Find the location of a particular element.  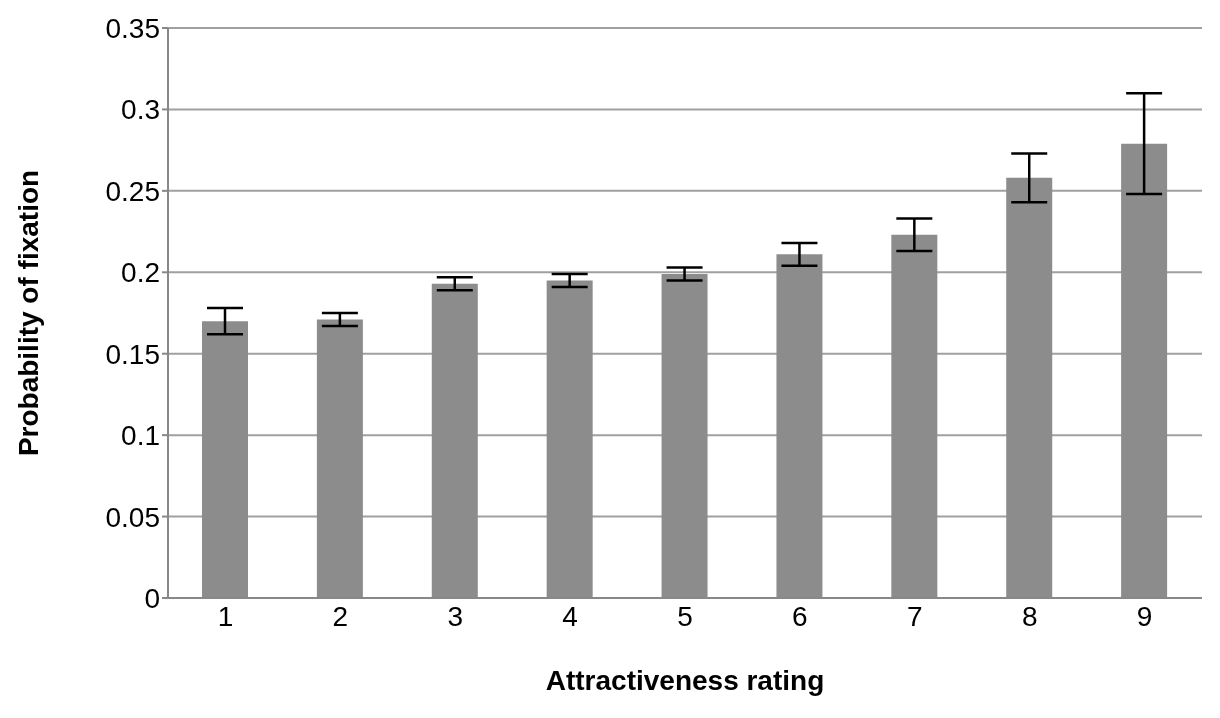

y-tick-label: 0.35 is located at coordinates (132, 28).